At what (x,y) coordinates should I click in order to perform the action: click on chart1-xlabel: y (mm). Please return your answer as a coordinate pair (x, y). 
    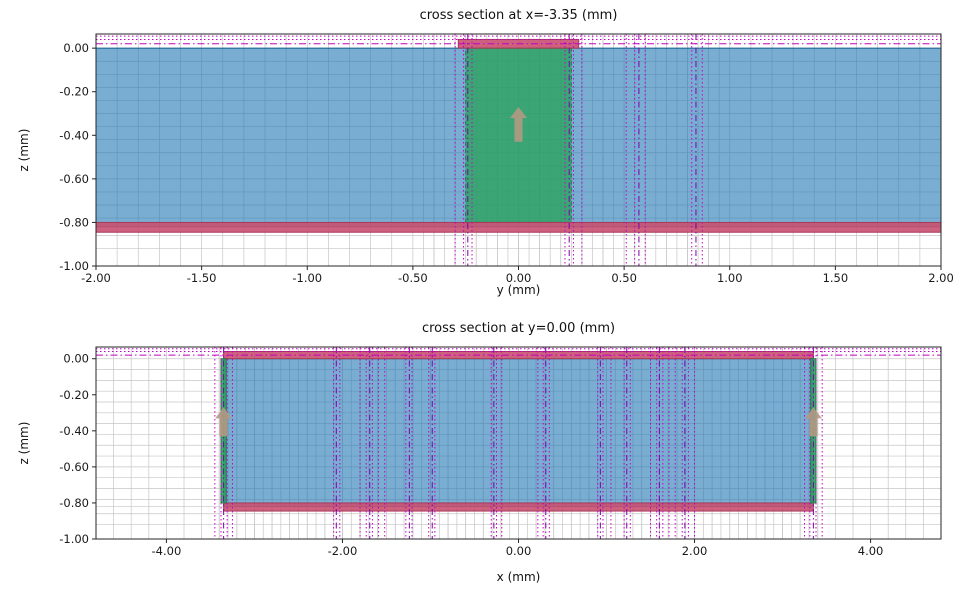
    Looking at the image, I should click on (518, 290).